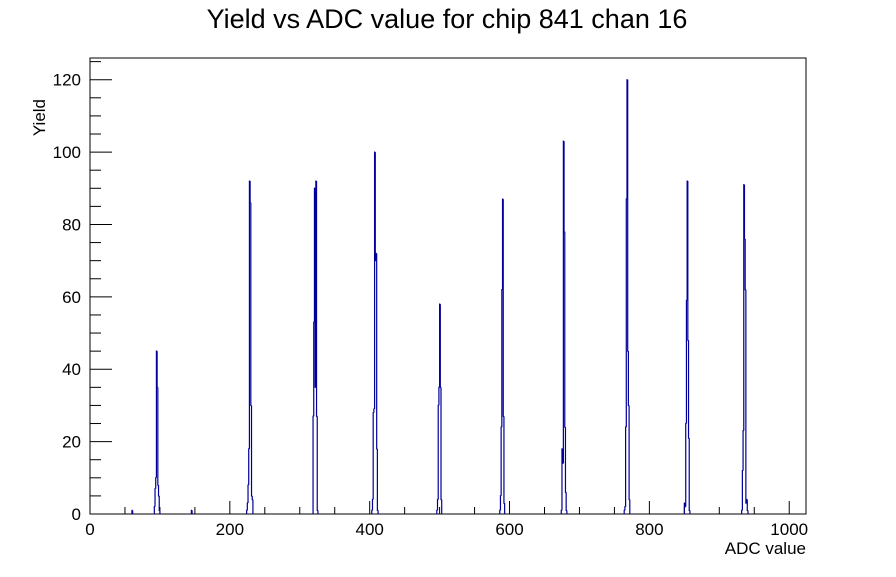 This screenshot has width=896, height=577. What do you see at coordinates (71, 369) in the screenshot?
I see `y-tick-label: 40` at bounding box center [71, 369].